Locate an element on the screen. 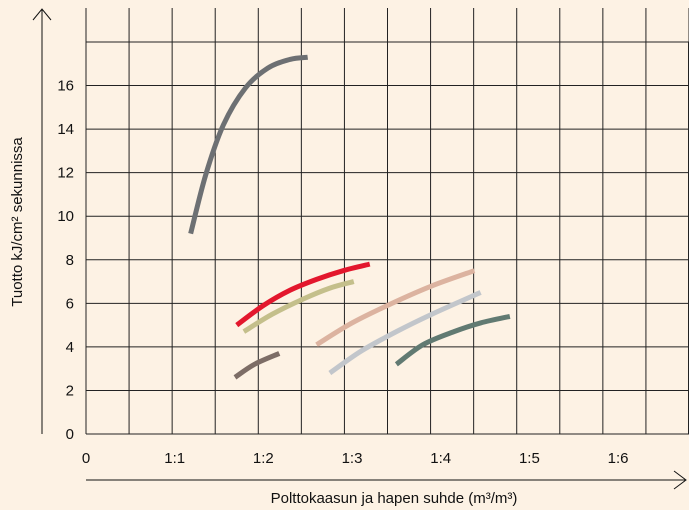  x-tick-label: 1:1 is located at coordinates (174, 458).